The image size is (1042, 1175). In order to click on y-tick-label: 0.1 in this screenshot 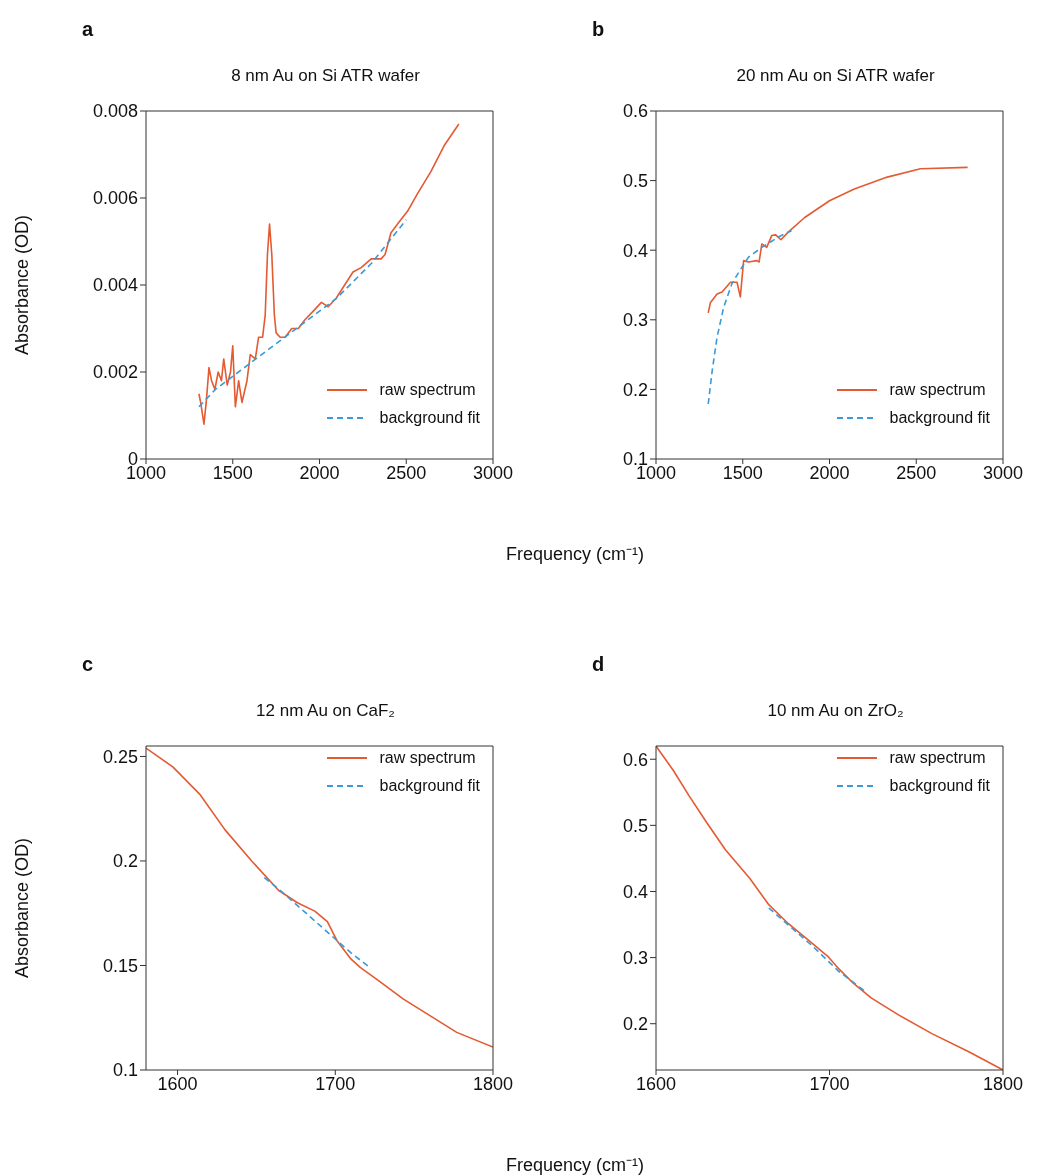, I will do `click(125, 1070)`.